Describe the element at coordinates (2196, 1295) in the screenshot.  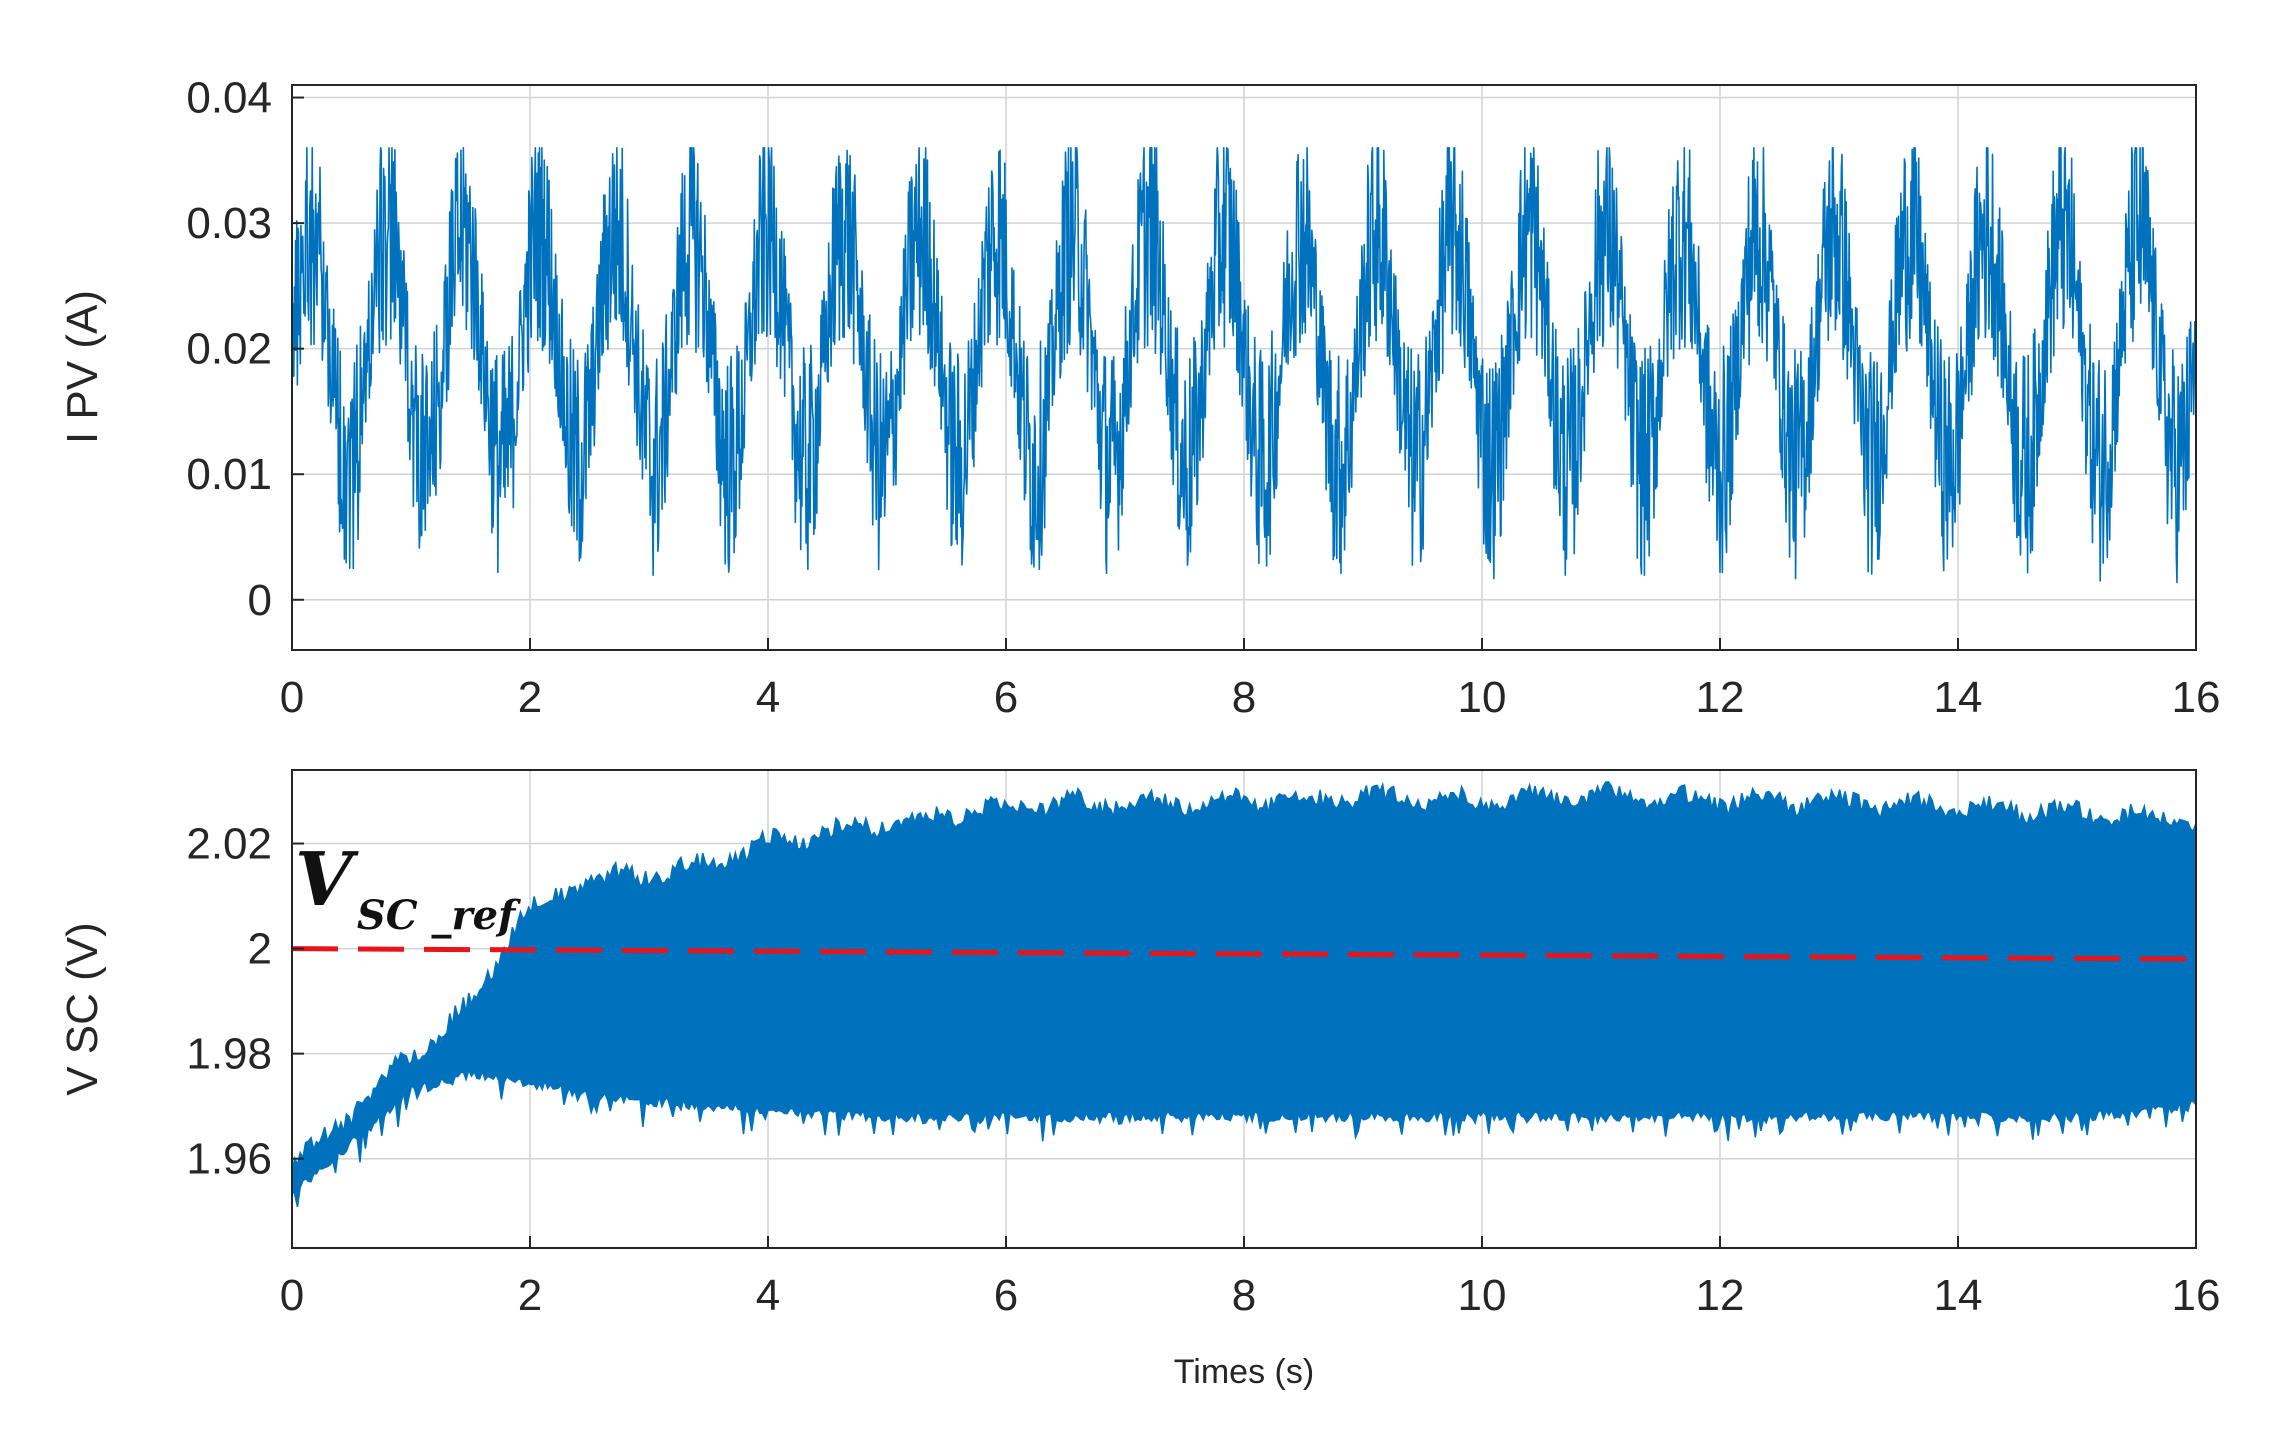
I see `bottom-x-tick-label: 16` at that location.